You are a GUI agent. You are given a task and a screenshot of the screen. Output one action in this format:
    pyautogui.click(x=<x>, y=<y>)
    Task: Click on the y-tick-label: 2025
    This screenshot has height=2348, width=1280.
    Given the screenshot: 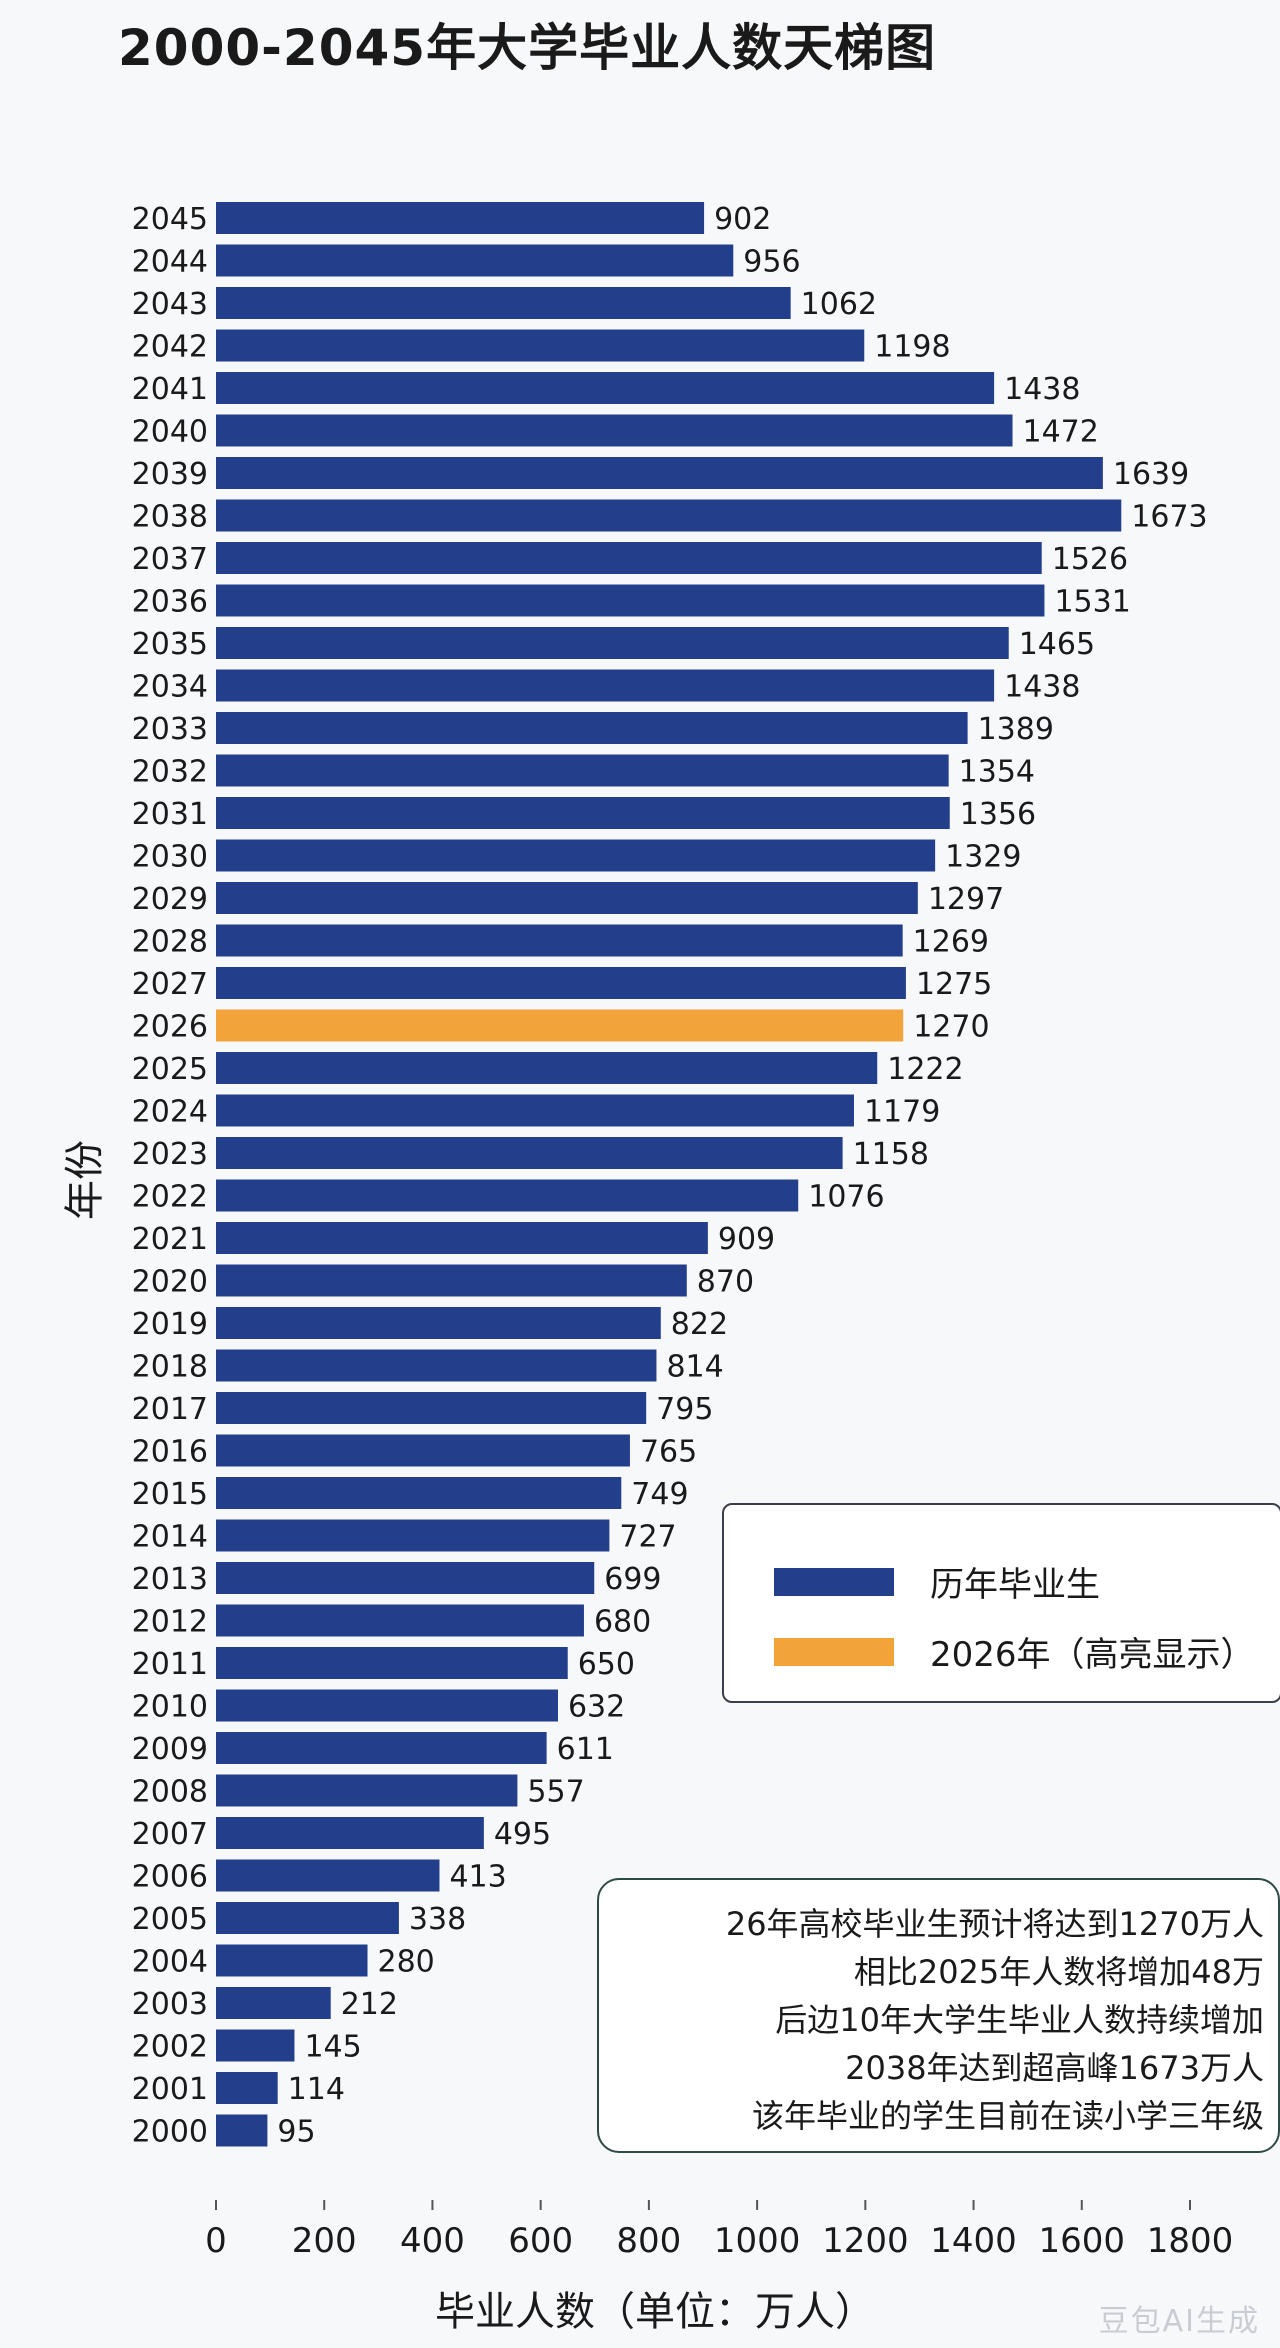 What is the action you would take?
    pyautogui.click(x=170, y=1069)
    